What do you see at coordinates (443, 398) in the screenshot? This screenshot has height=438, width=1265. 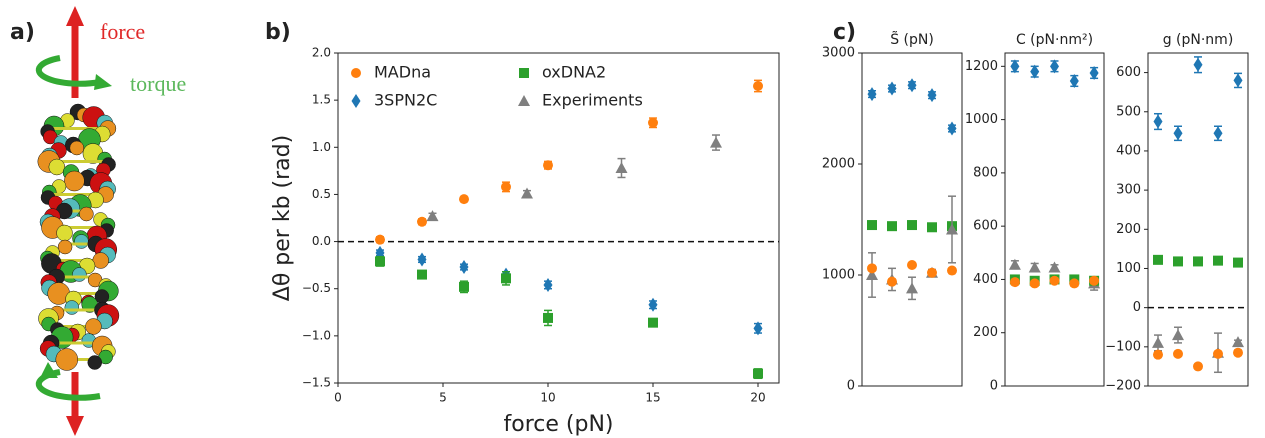 I see `x-tick-label: 5` at bounding box center [443, 398].